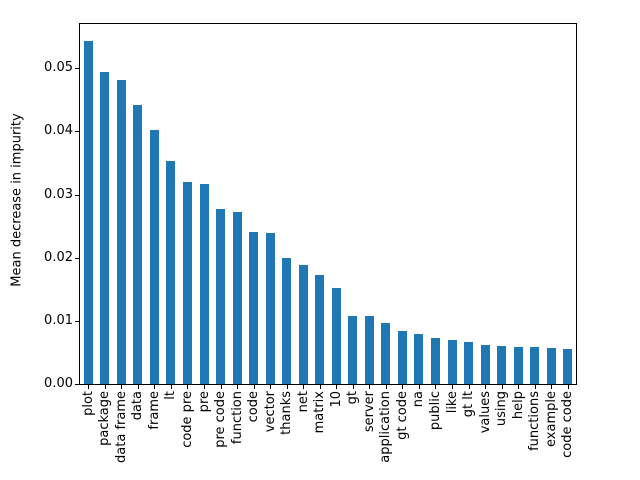 The width and height of the screenshot is (640, 480). Describe the element at coordinates (58, 383) in the screenshot. I see `y-tick-label: 0.00` at that location.